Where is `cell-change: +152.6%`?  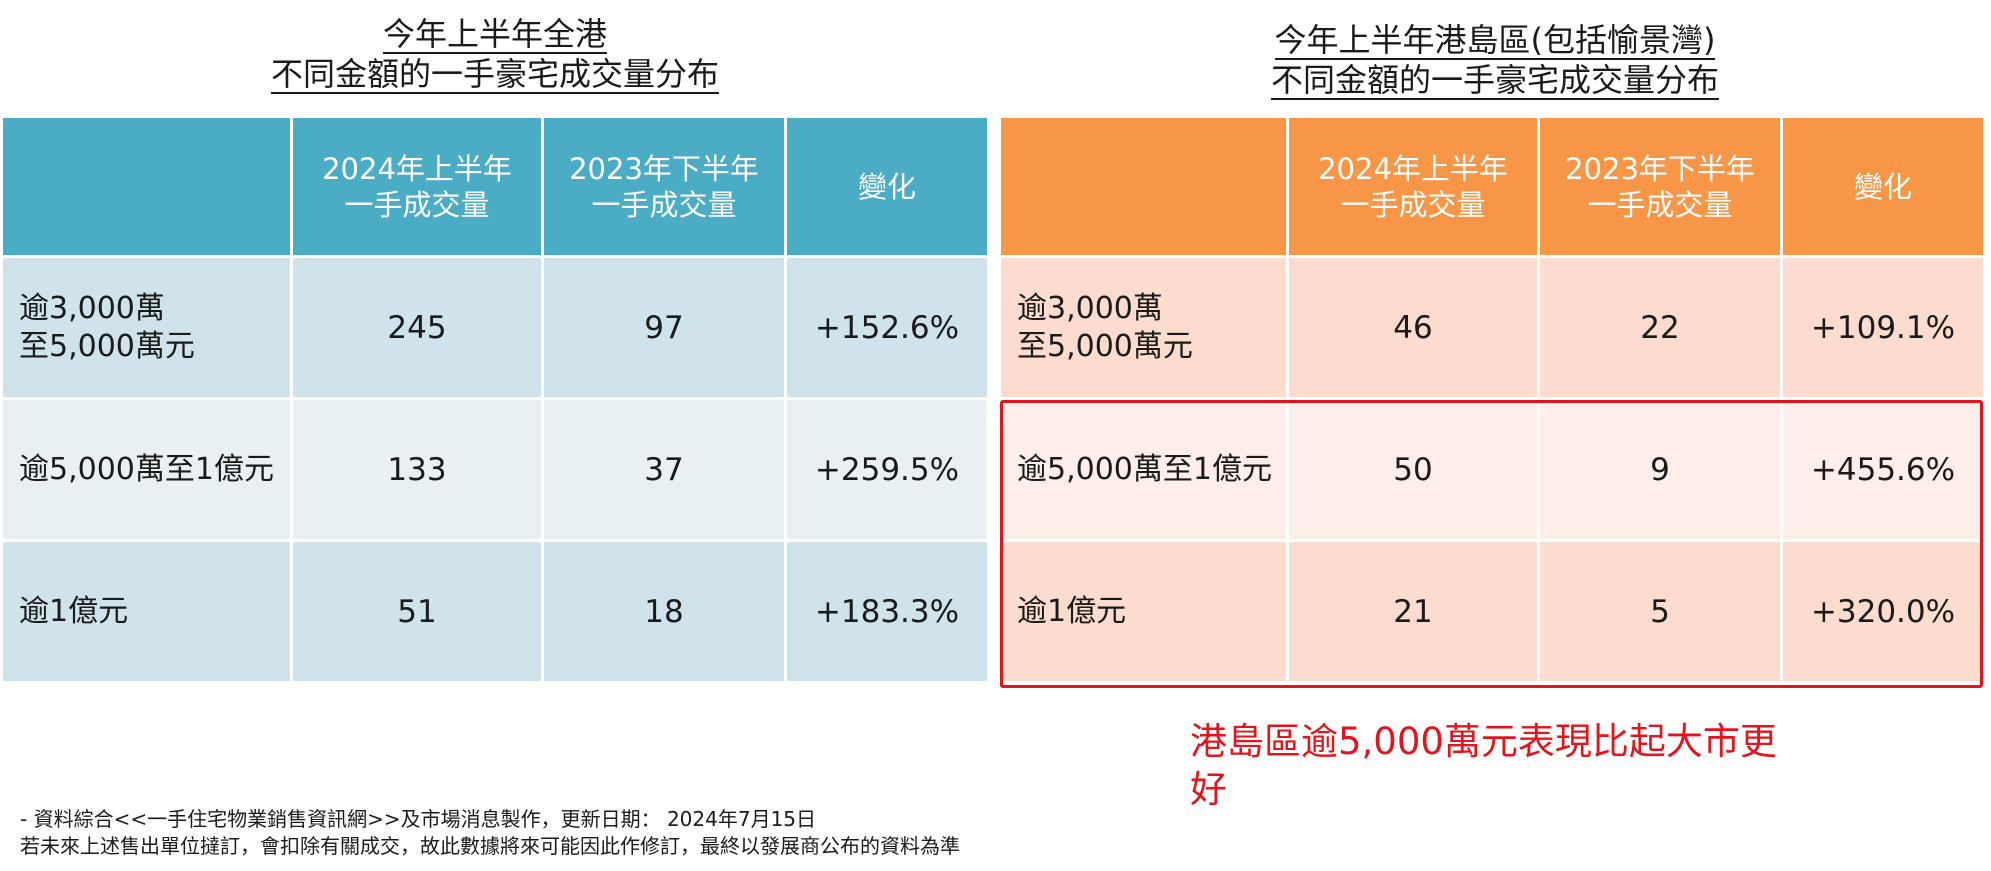 cell-change: +152.6% is located at coordinates (887, 327).